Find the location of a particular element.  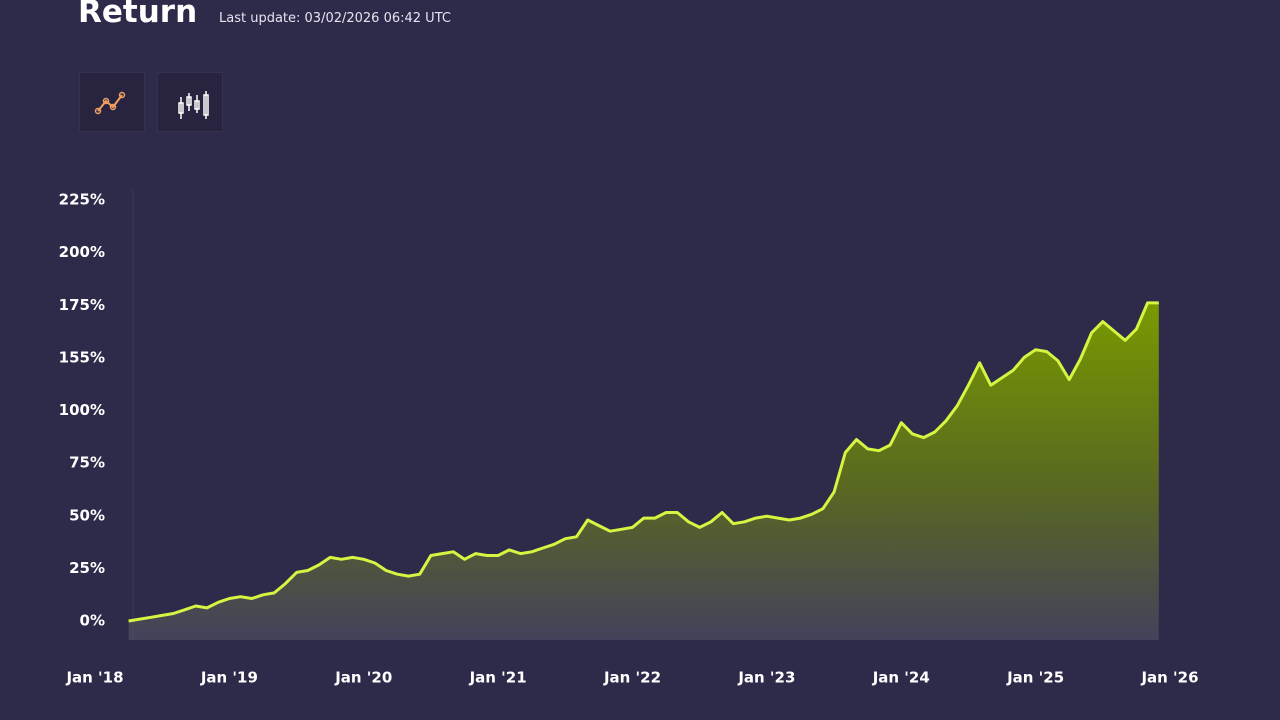

line-chart-button is located at coordinates (112, 102).